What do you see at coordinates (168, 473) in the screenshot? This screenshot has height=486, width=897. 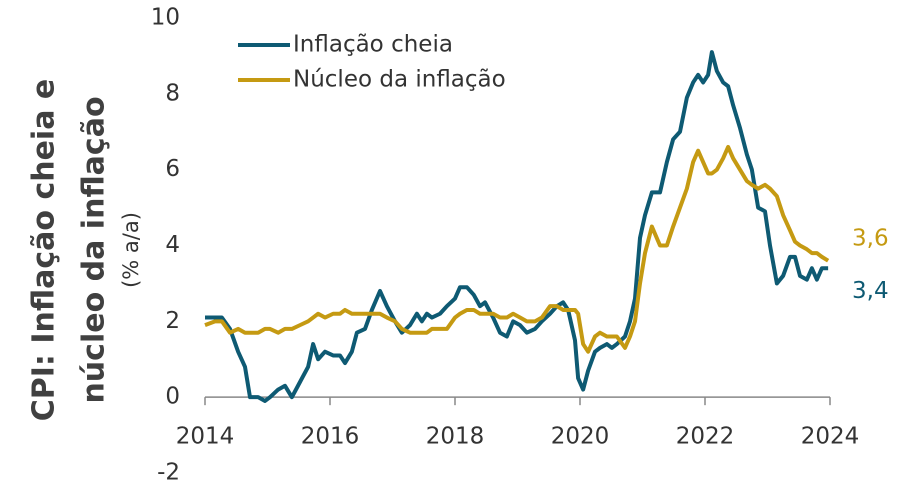 I see `y-tick-label: -2` at bounding box center [168, 473].